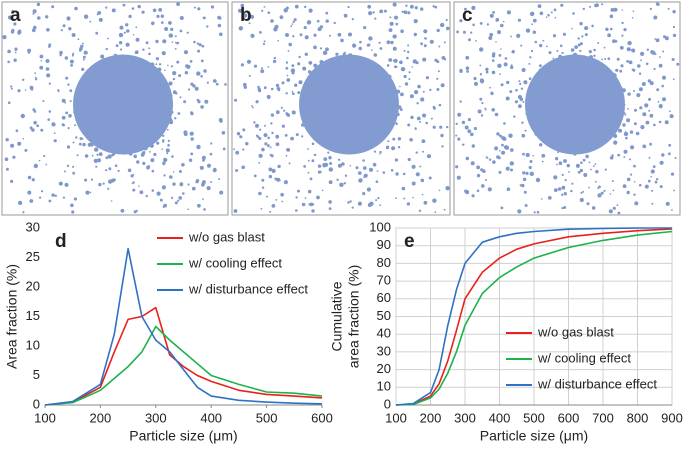 This screenshot has height=449, width=685. Describe the element at coordinates (183, 326) in the screenshot. I see `series-line` at that location.